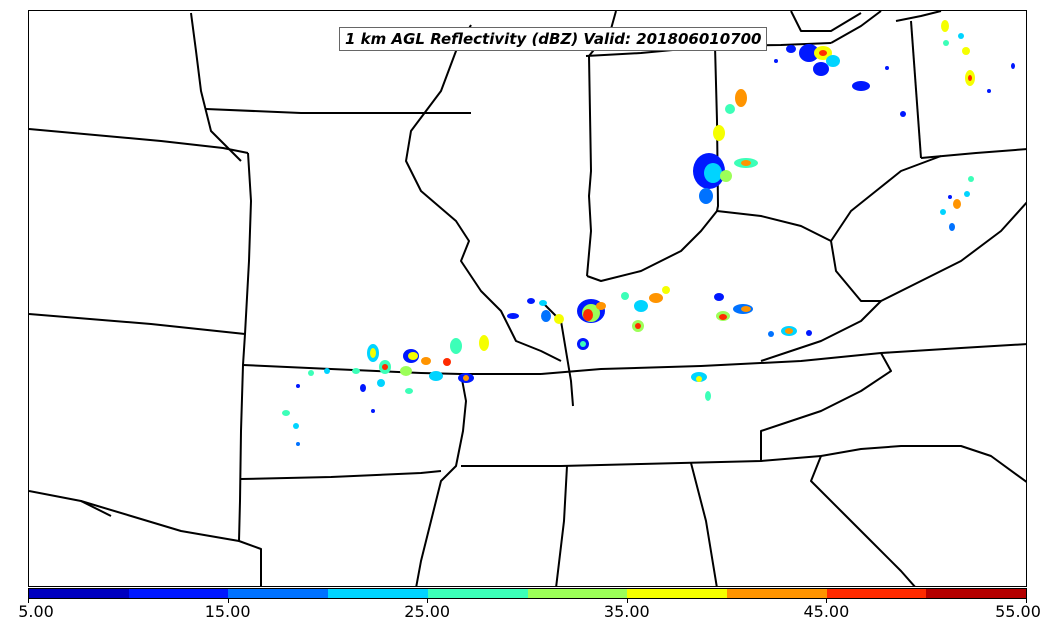 The image size is (1060, 633). I want to click on colorbar-label: 35.00, so click(626, 611).